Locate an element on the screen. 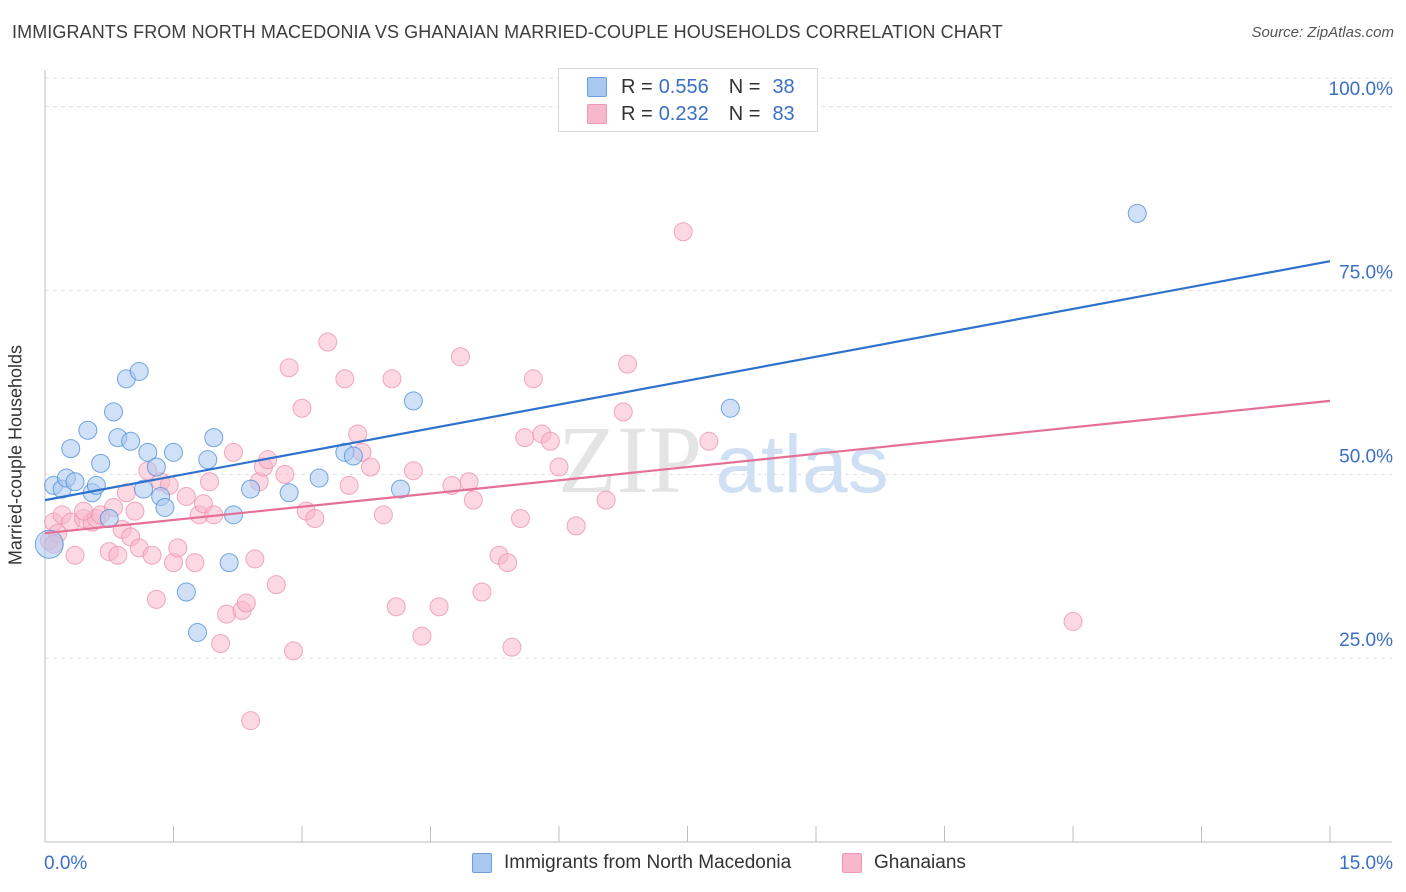 This screenshot has width=1406, height=892. watermark: ZIP atlas is located at coordinates (723, 459).